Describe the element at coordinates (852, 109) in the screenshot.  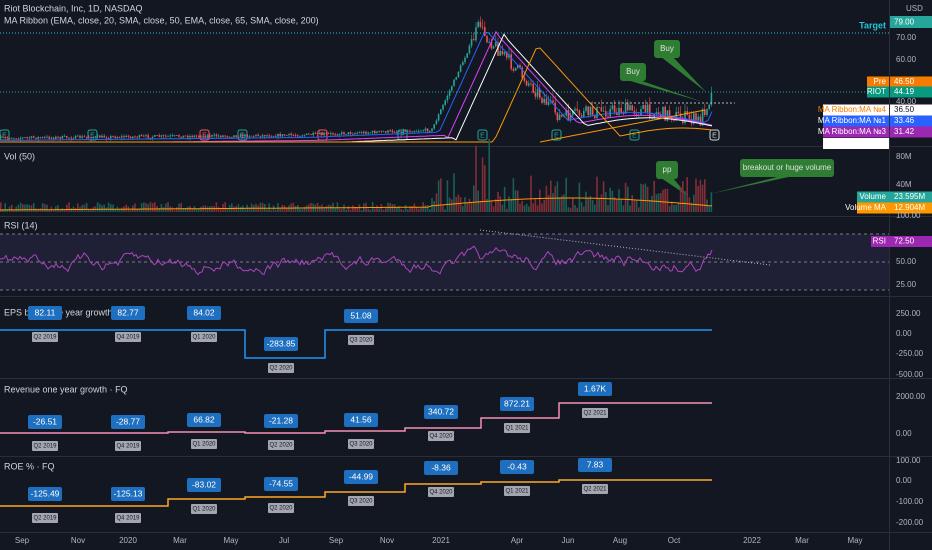
I see `price-label-name: MA Ribbon:MA №4` at that location.